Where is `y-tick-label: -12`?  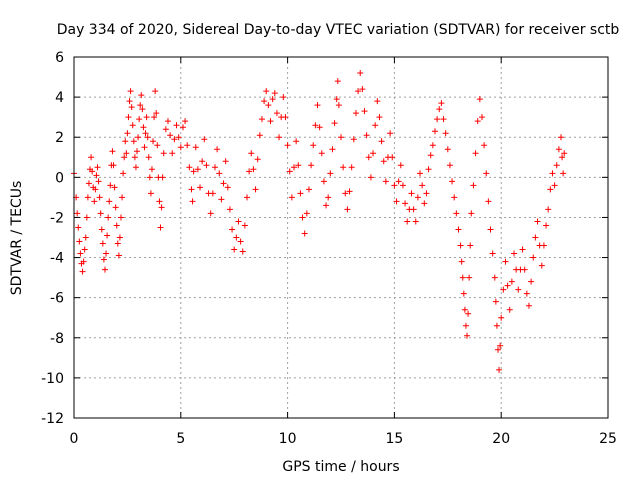
y-tick-label: -12 is located at coordinates (52, 419).